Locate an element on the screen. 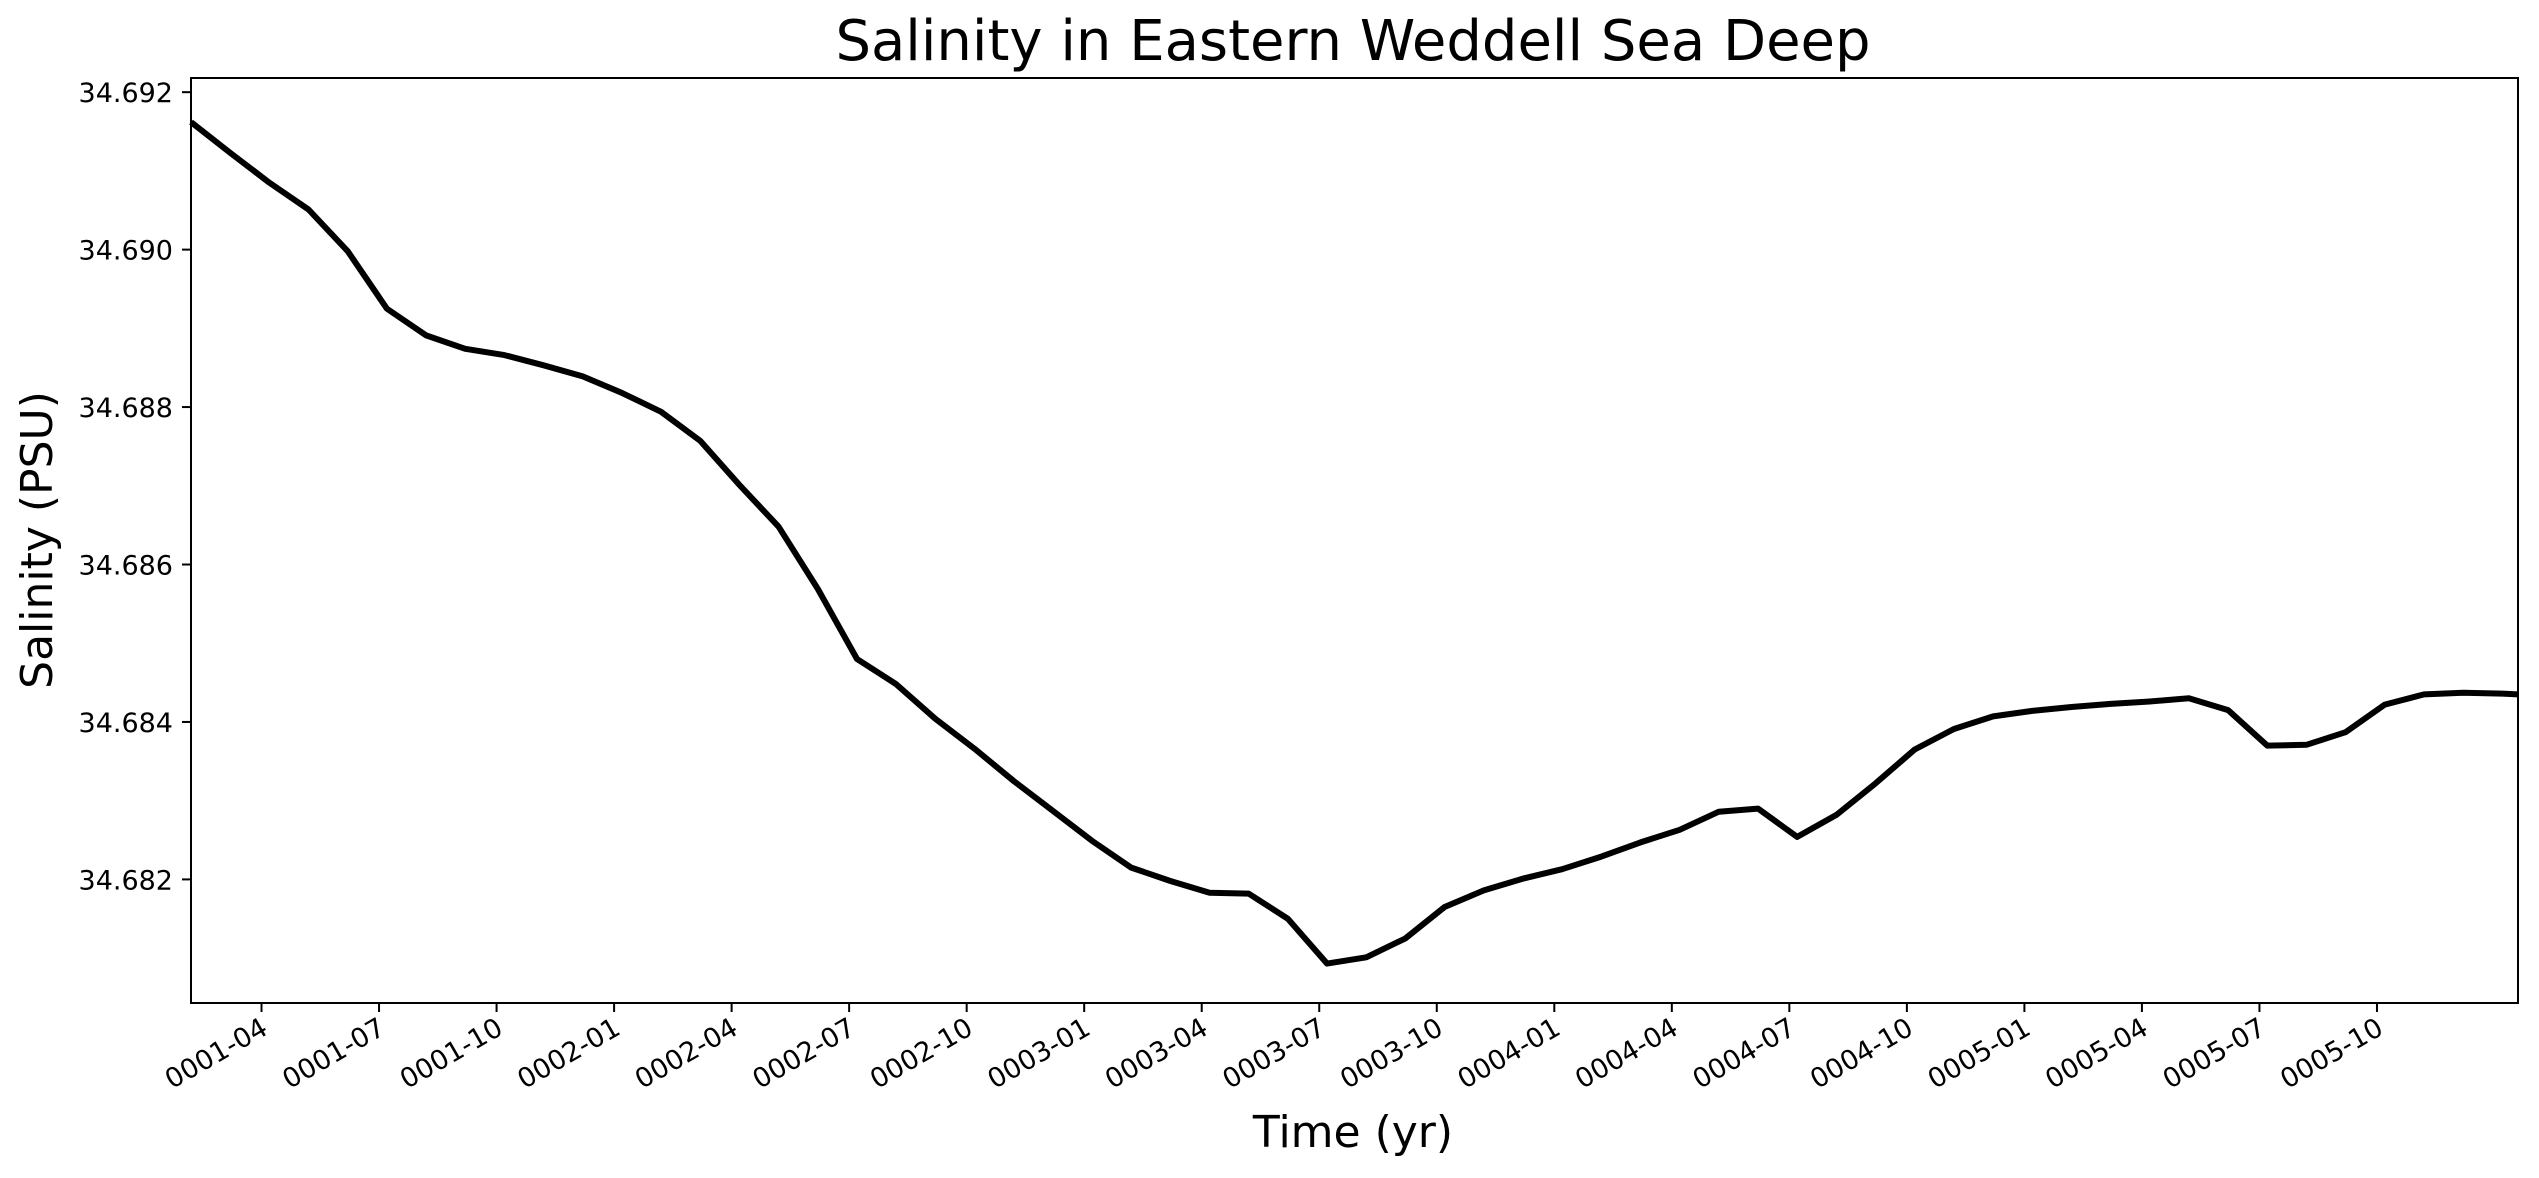  y-axis-ticks: 34.682 34.684 34.686 34.688 34.690 34.692 is located at coordinates (135, 487).